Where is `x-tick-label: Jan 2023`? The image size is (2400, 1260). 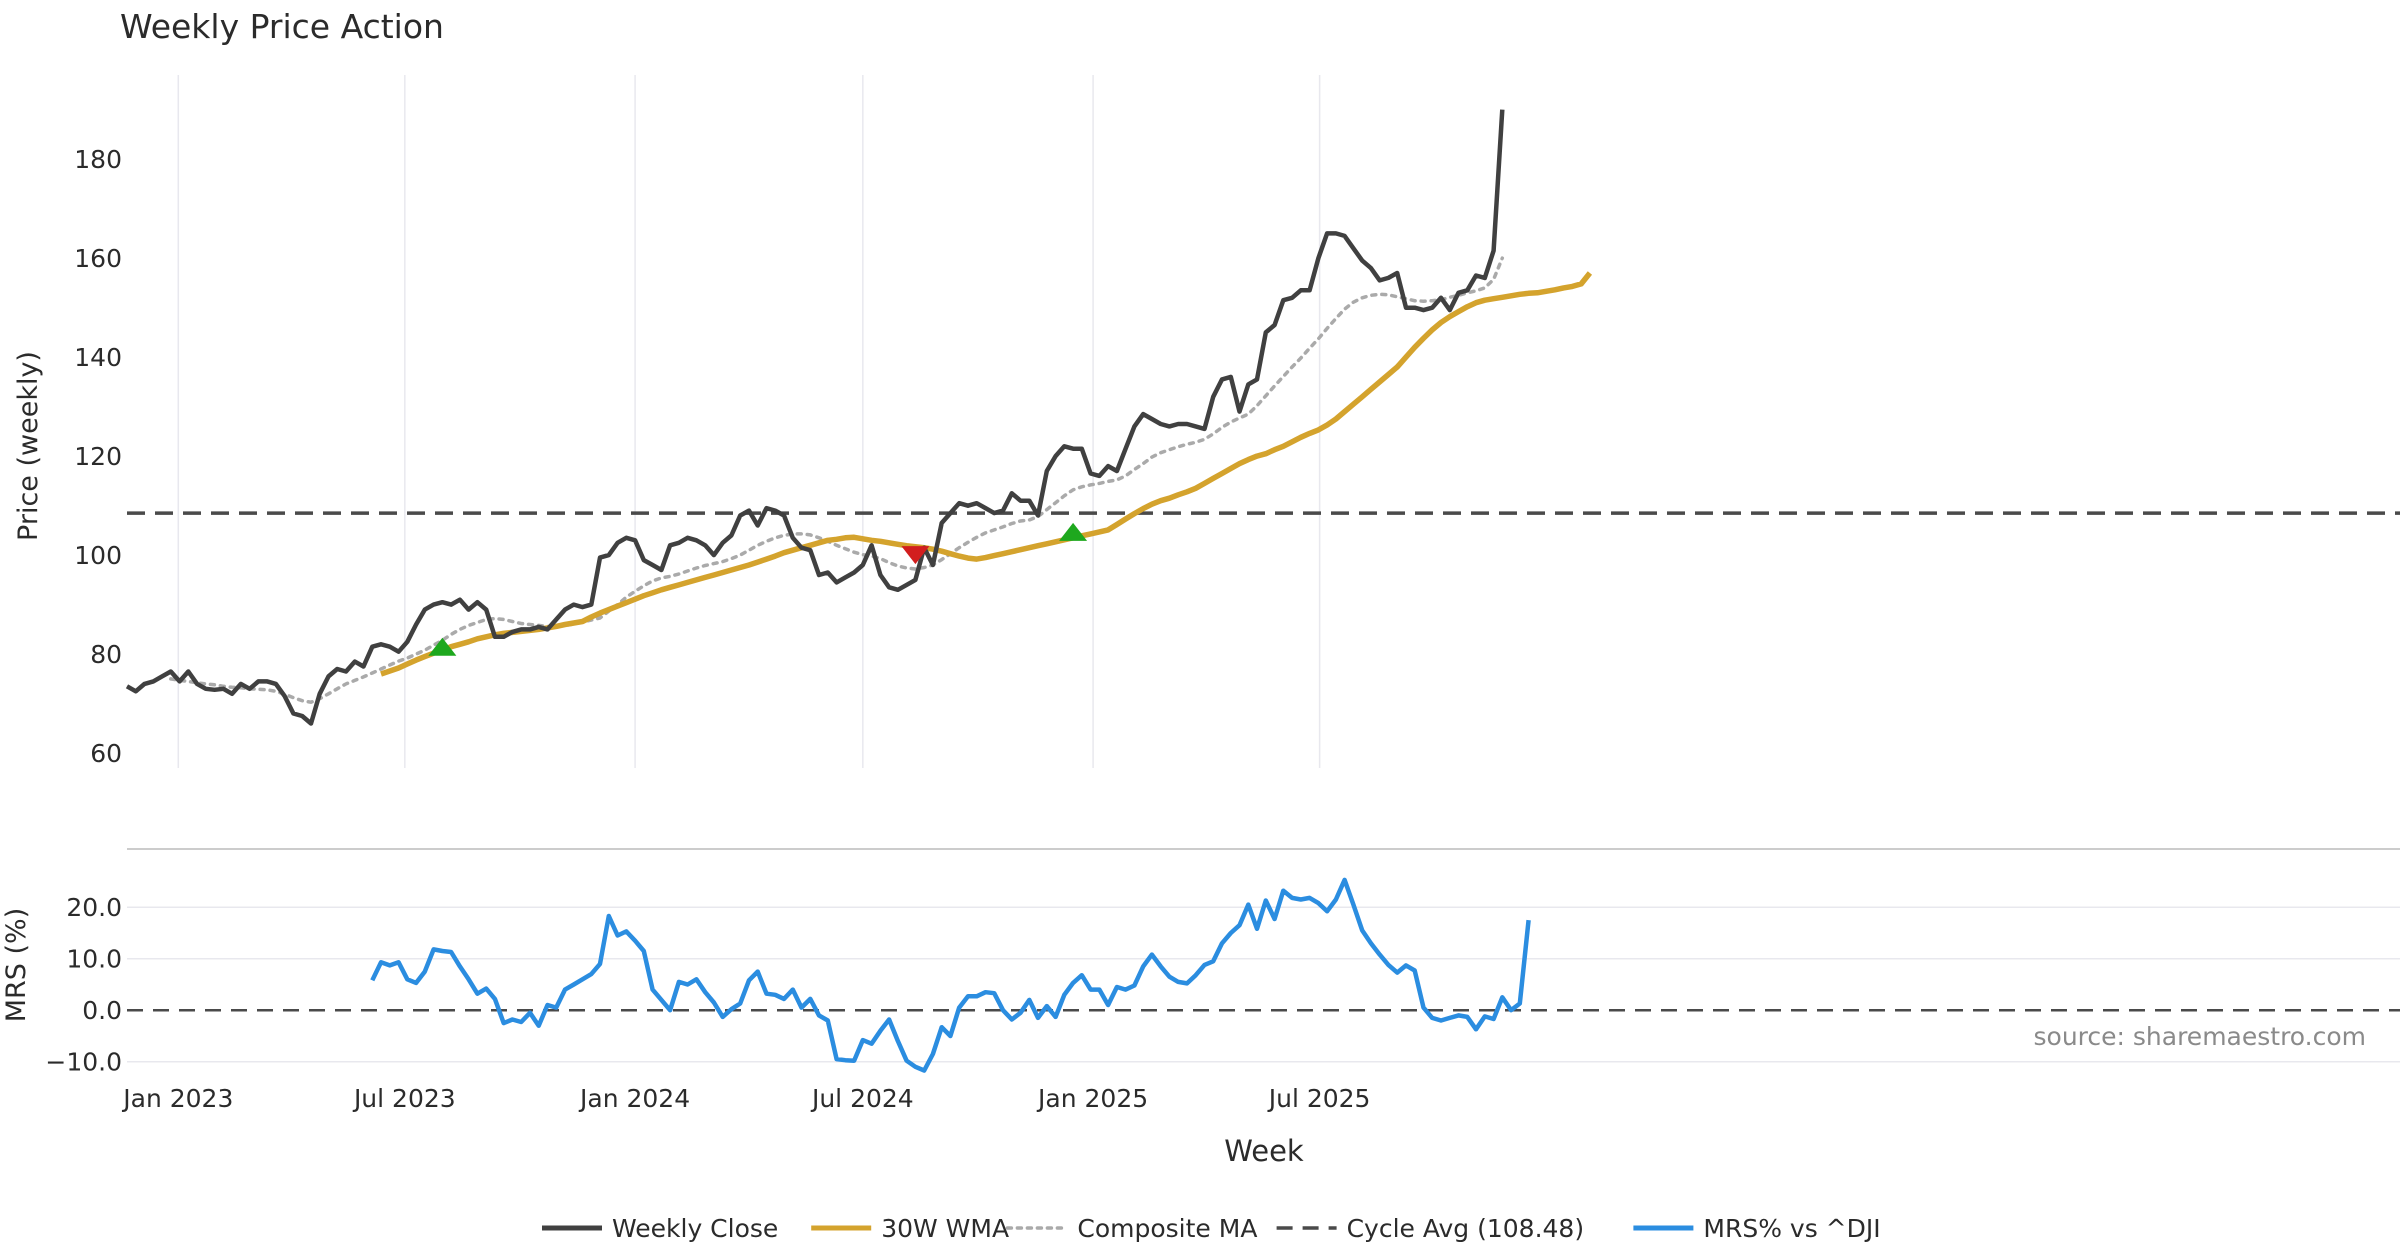
x-tick-label: Jan 2023 is located at coordinates (177, 1098).